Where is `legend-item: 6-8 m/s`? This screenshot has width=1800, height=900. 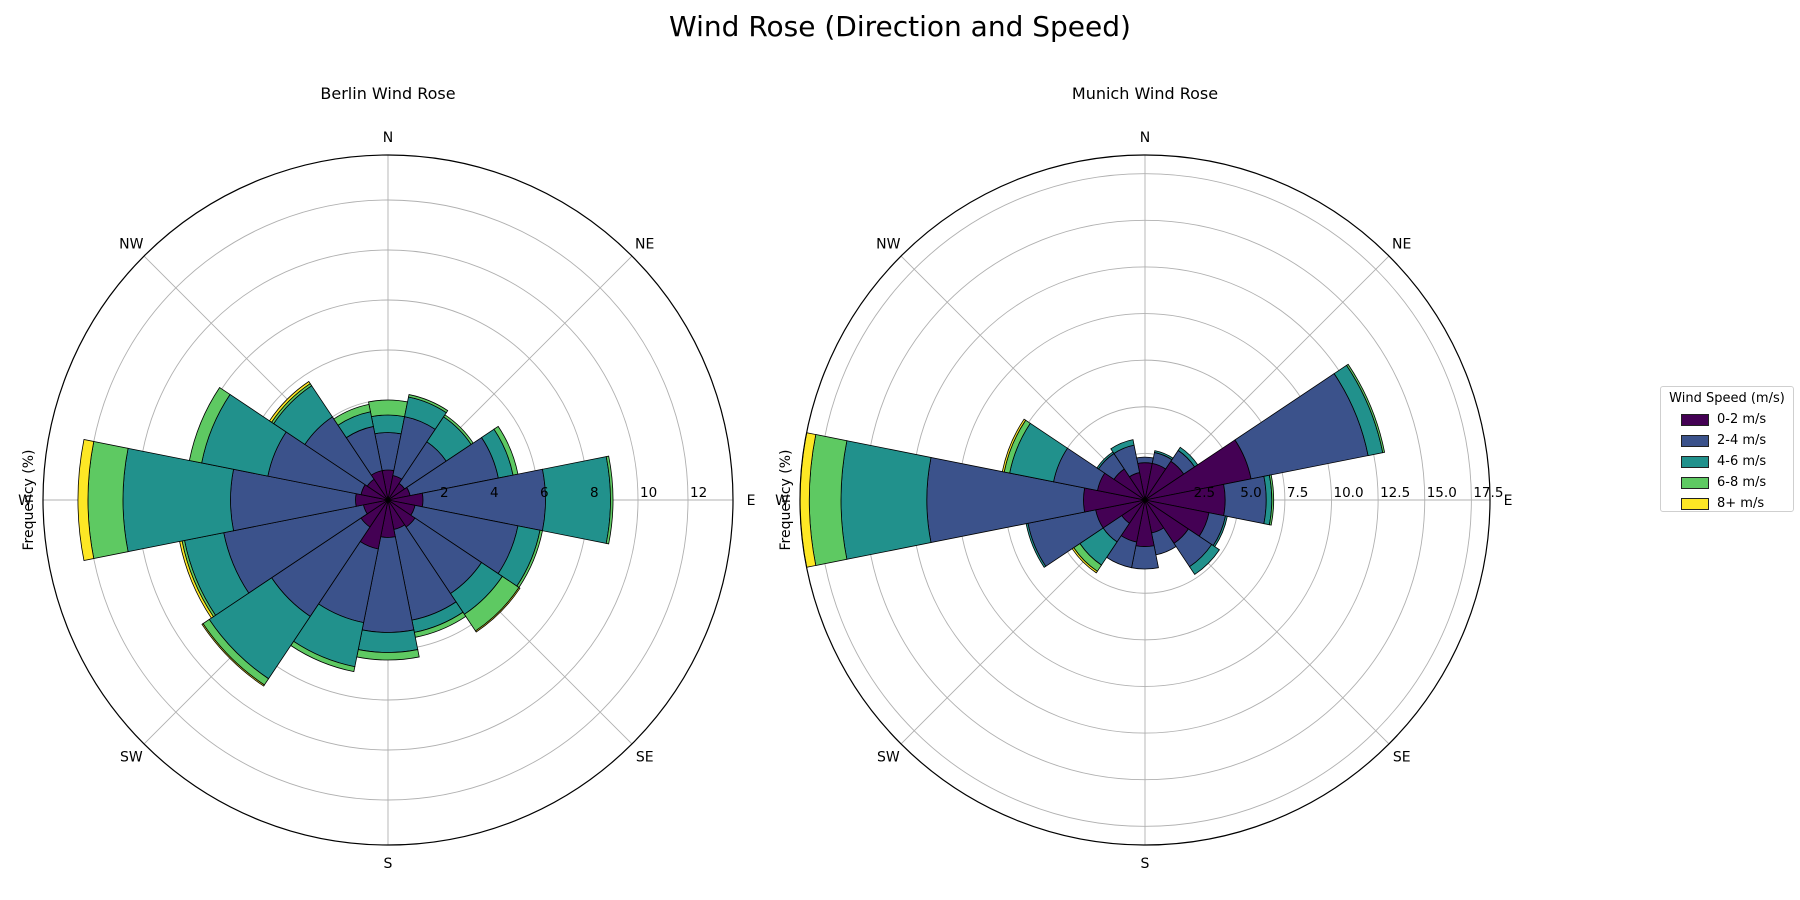 legend-item: 6-8 m/s is located at coordinates (1727, 482).